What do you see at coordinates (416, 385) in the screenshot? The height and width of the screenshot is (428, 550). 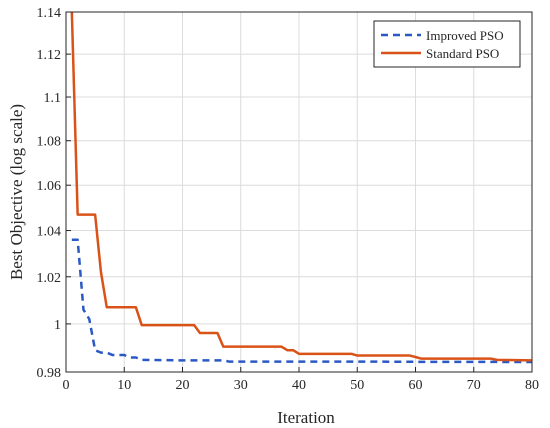 I see `x-tick-label: 60` at bounding box center [416, 385].